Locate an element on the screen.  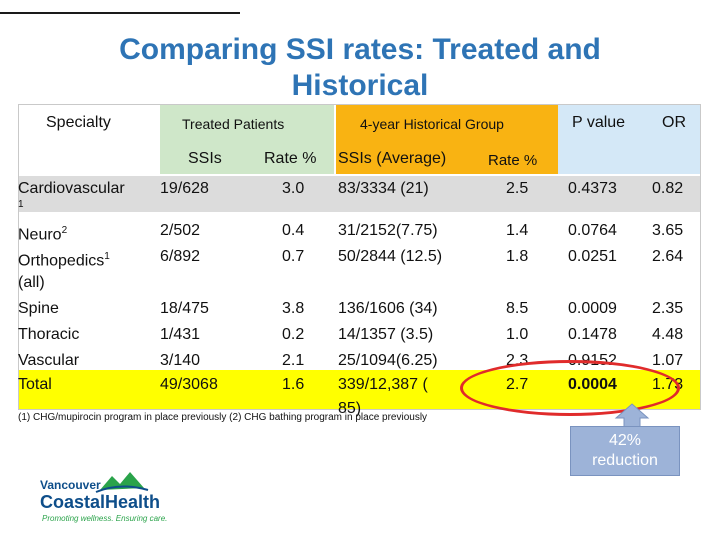
row-neuro-hist: 31/2152(7.75) is located at coordinates (388, 230).